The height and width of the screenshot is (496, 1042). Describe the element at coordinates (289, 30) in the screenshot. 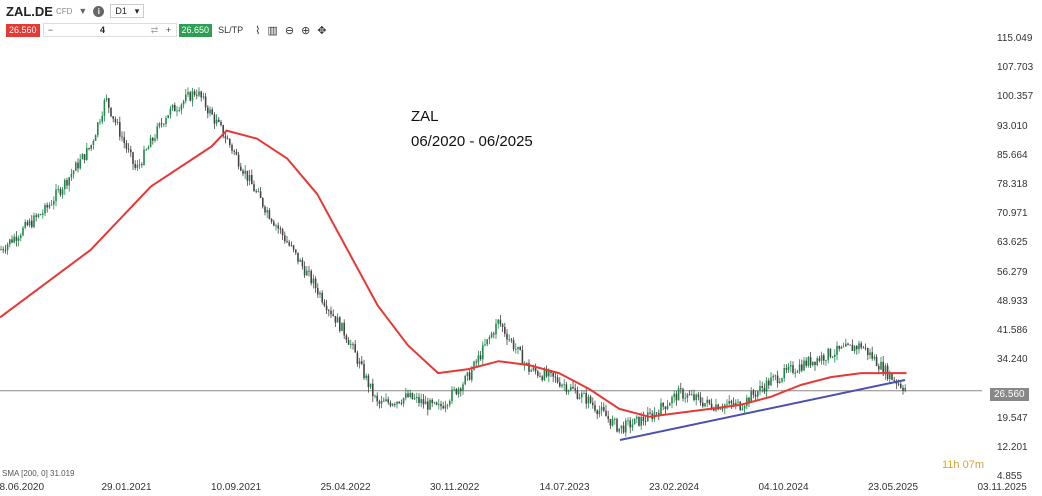

I see `zoom-out-icon: ⊖` at that location.